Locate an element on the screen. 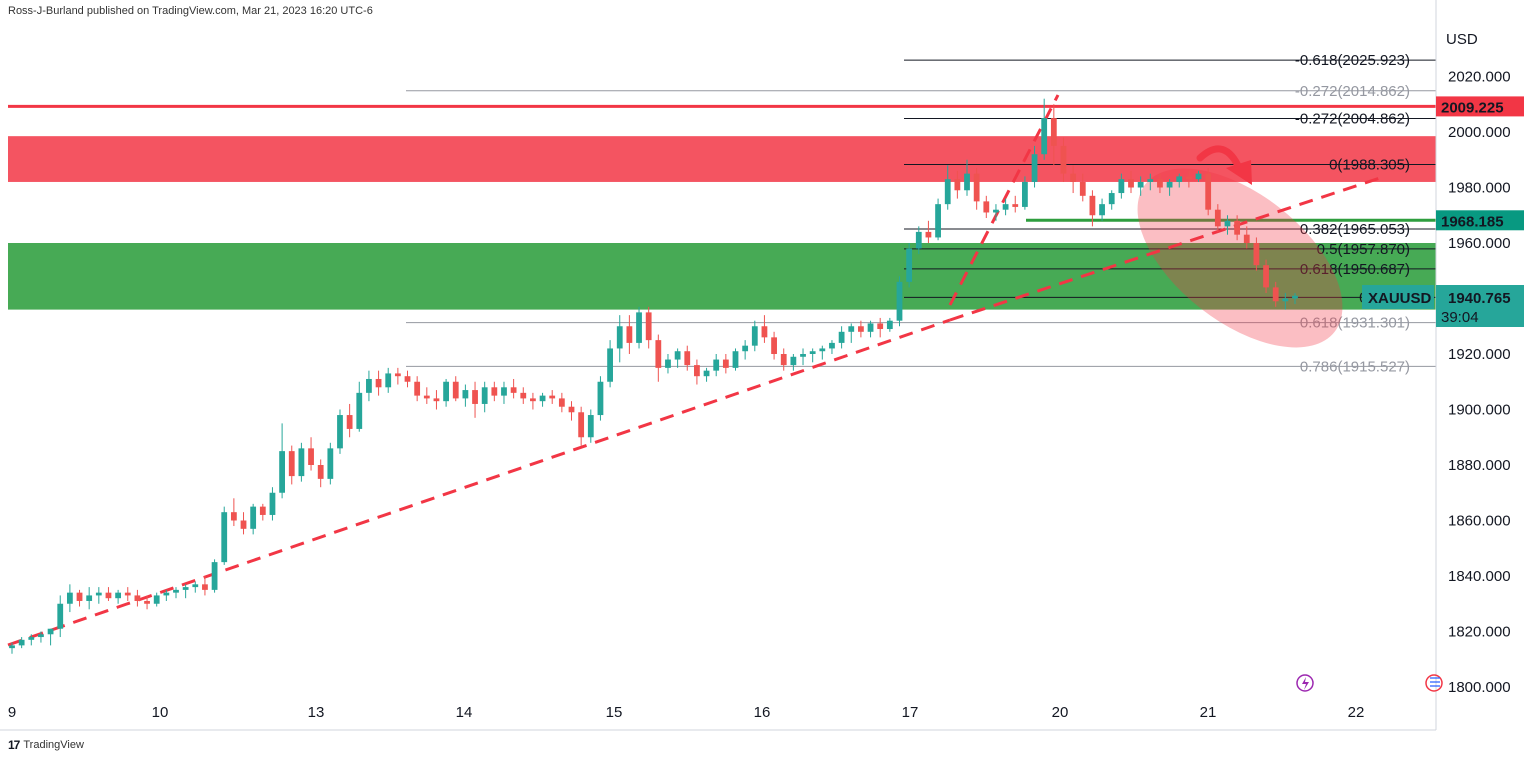  x-tick-label: 17 is located at coordinates (910, 712).